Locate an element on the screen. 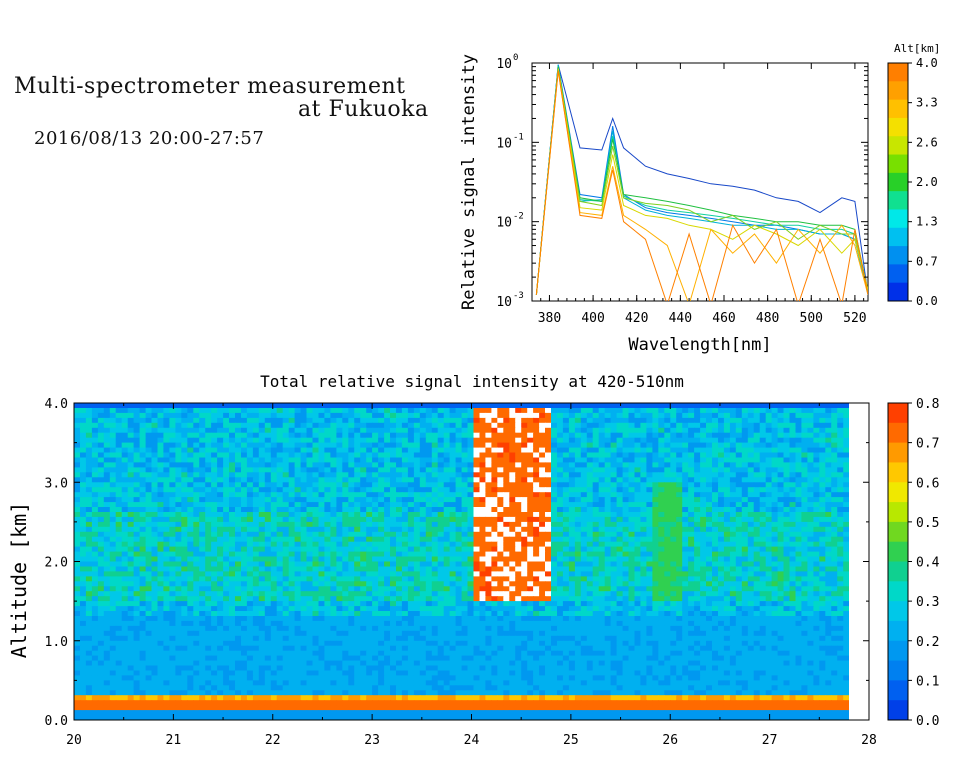 This screenshot has width=960, height=770. altitude-colorbar-label: 2.0 is located at coordinates (927, 182).